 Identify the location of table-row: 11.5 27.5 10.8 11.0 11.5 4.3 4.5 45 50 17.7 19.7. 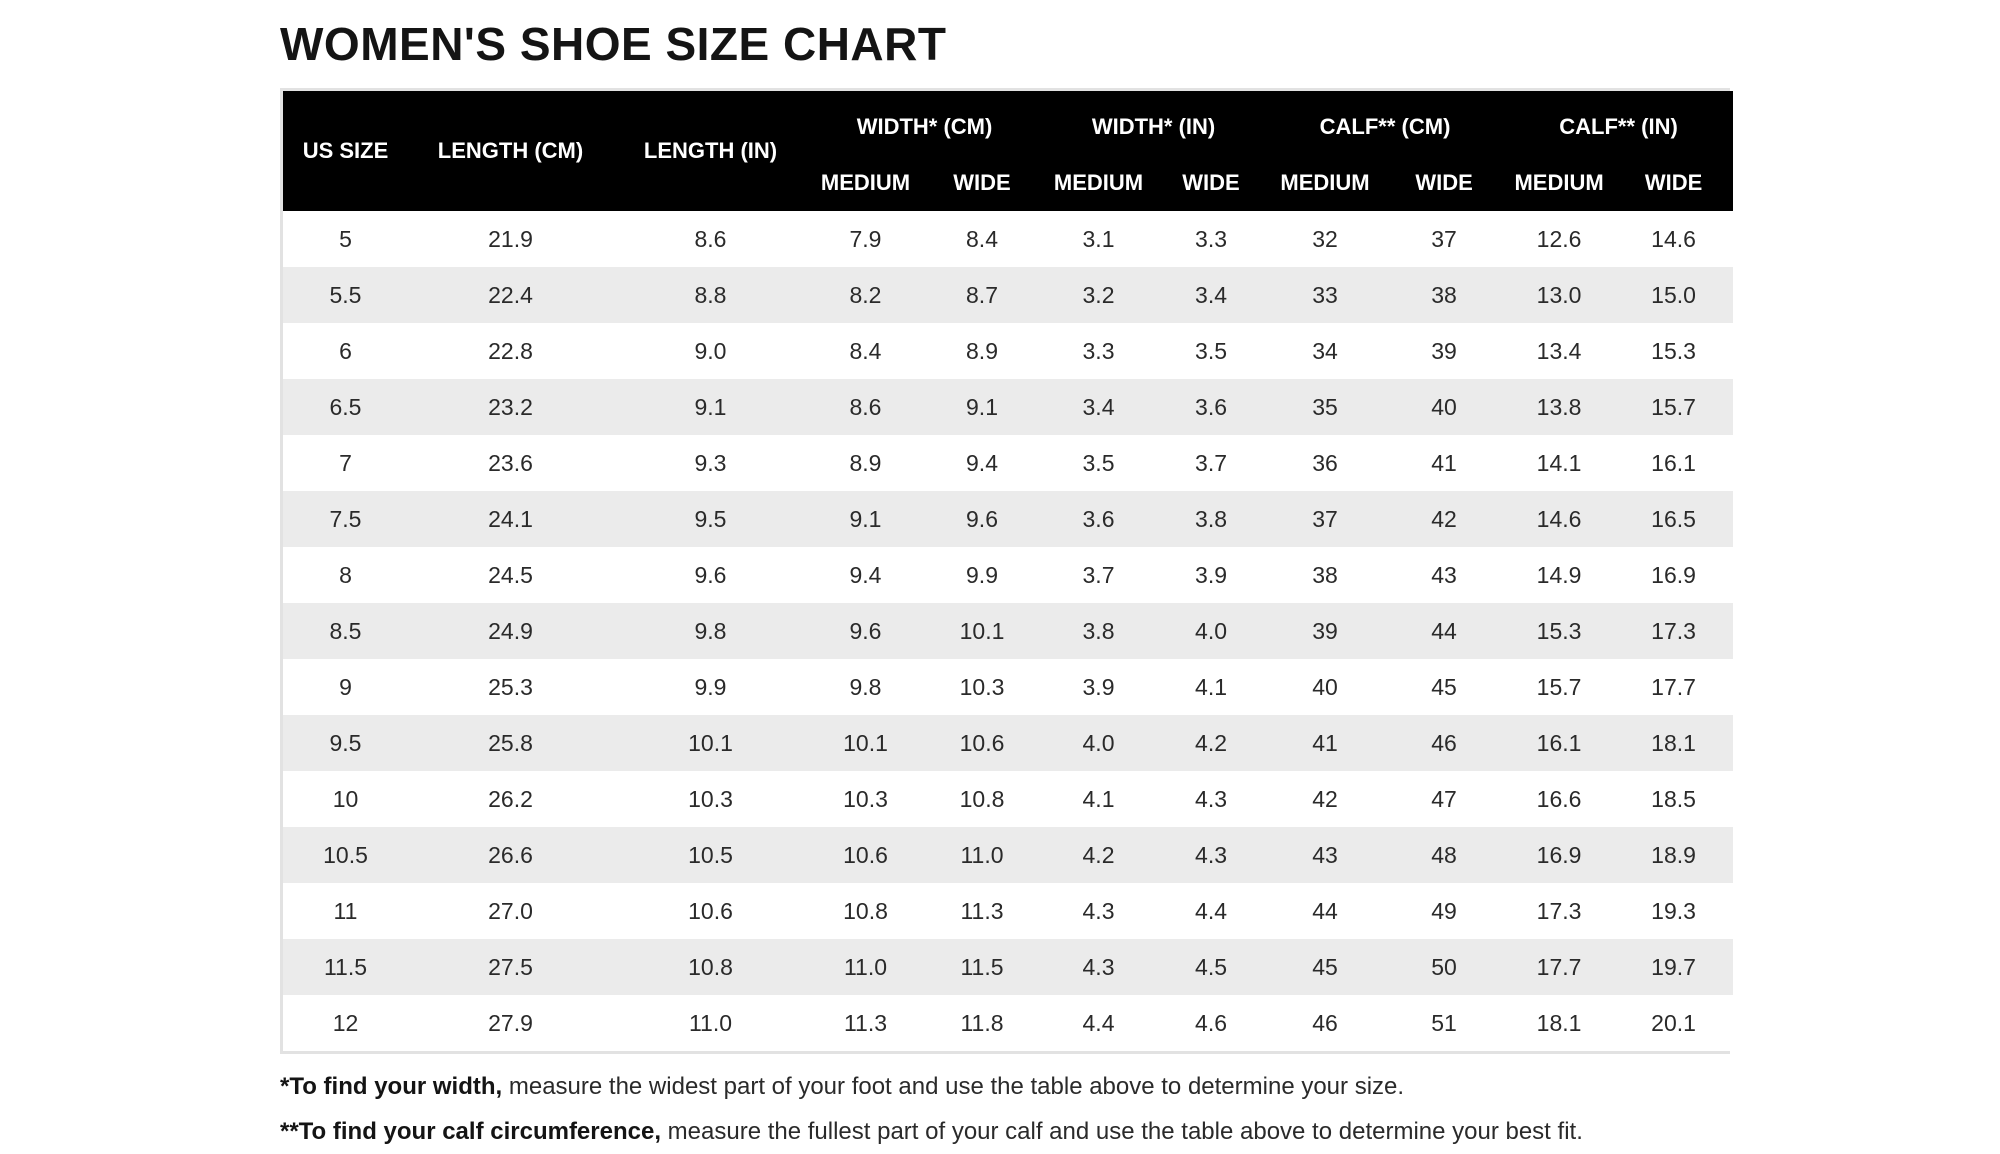
(1008, 967).